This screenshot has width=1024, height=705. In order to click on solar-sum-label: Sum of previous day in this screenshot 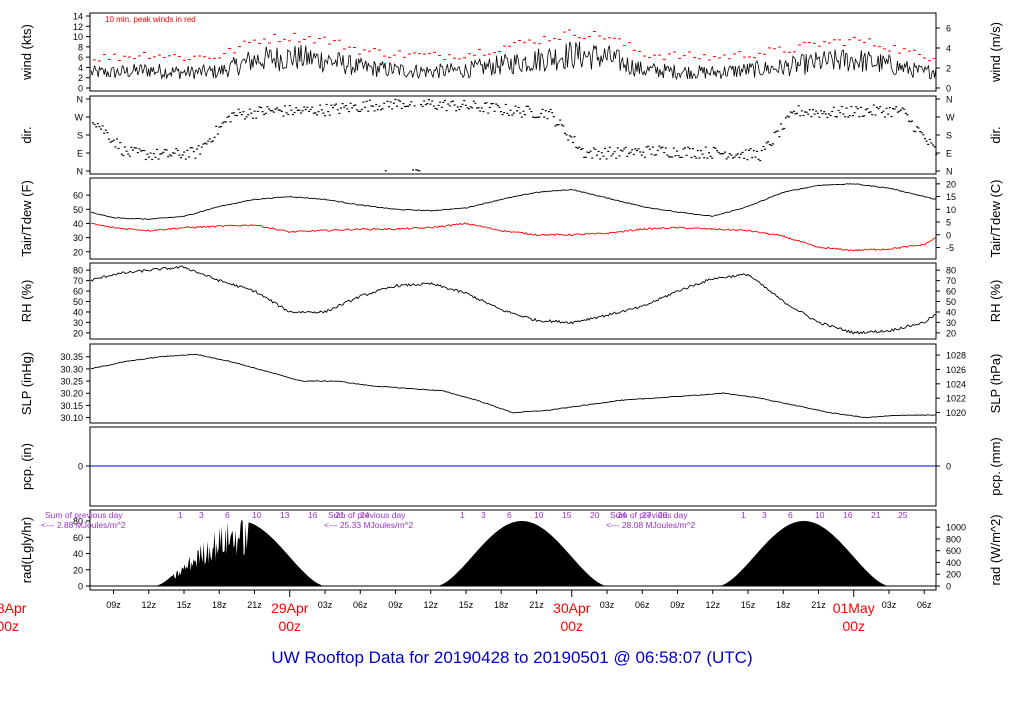, I will do `click(84, 515)`.